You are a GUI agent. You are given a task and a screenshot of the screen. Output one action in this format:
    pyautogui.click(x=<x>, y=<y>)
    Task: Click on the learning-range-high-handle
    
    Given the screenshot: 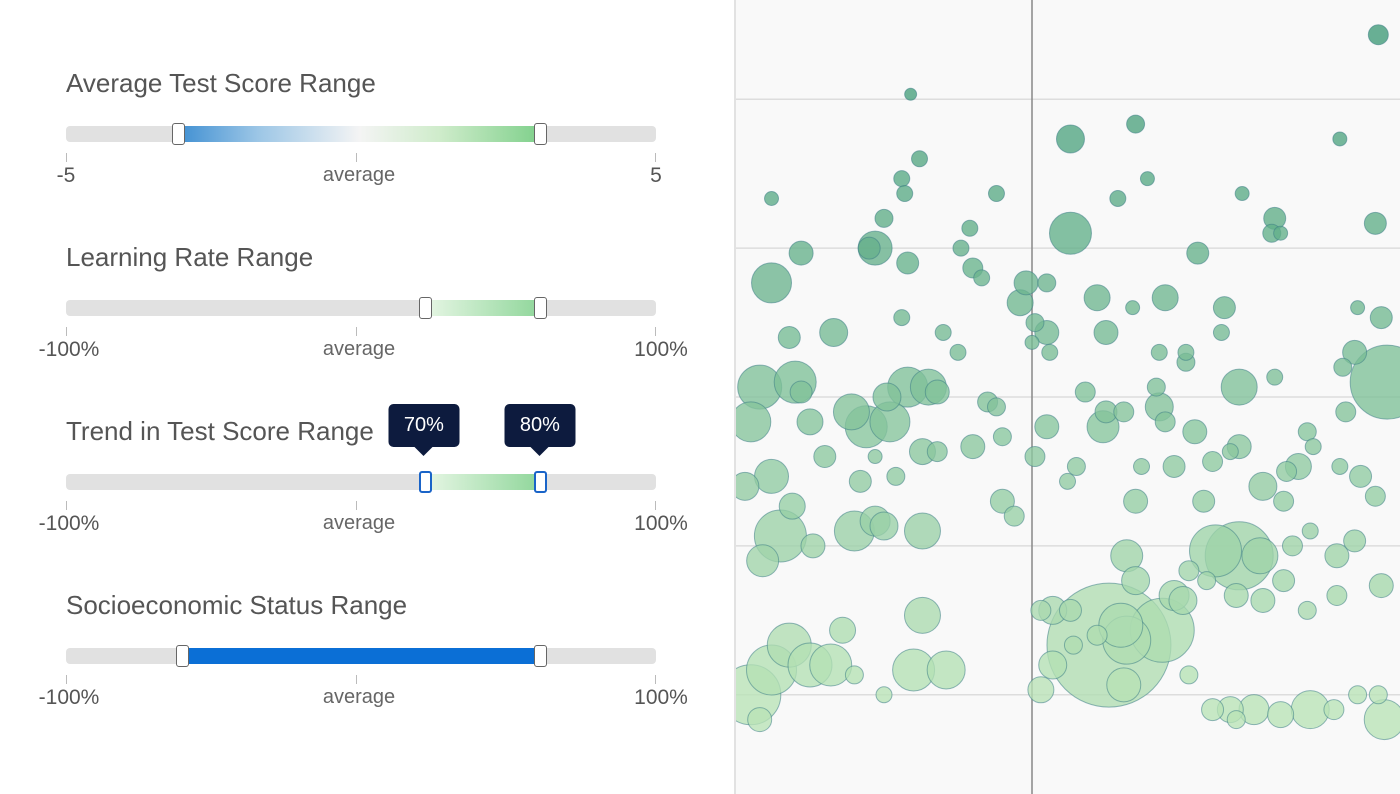 What is the action you would take?
    pyautogui.click(x=541, y=308)
    